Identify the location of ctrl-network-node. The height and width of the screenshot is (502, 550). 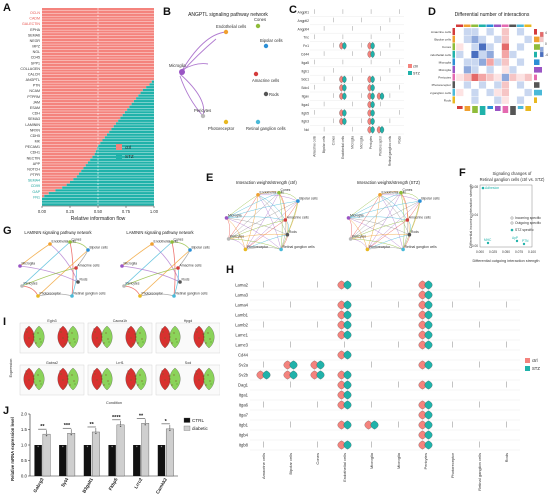
(298, 201).